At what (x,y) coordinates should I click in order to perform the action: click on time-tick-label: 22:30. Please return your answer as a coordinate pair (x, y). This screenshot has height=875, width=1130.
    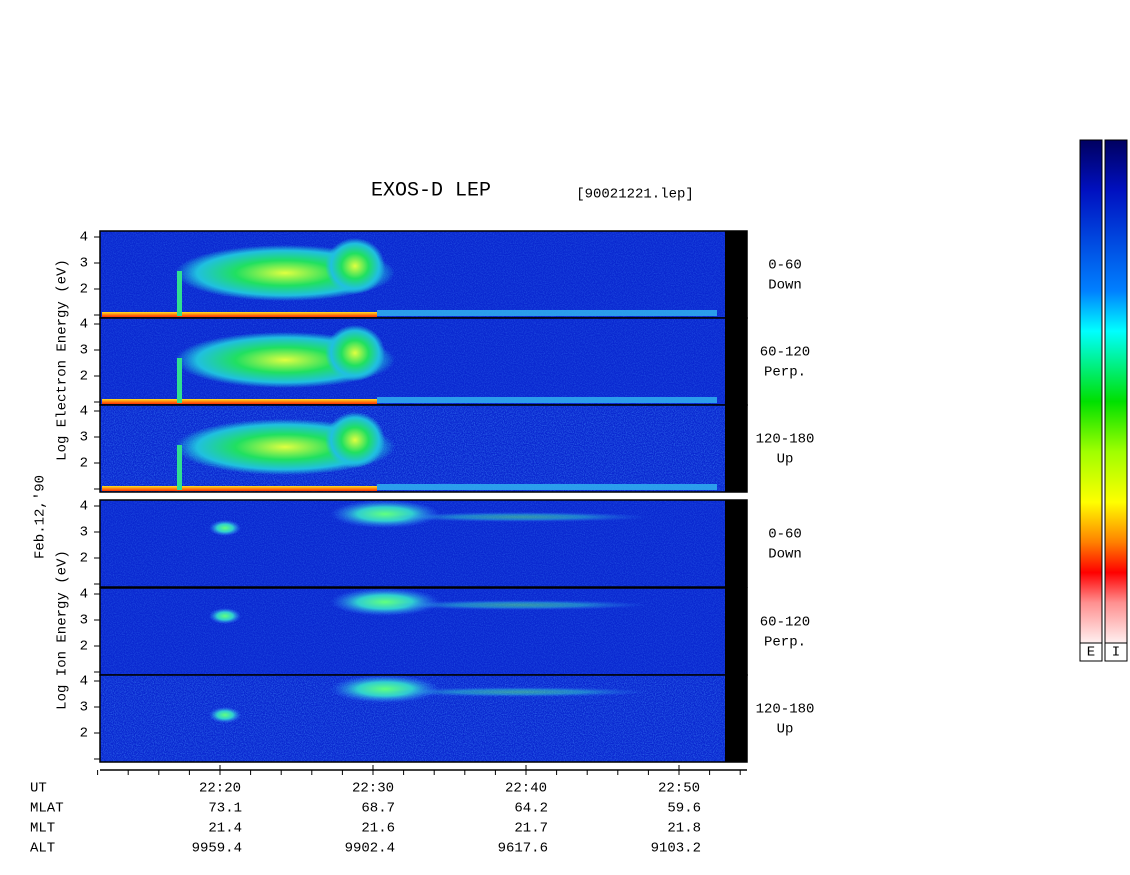
    Looking at the image, I should click on (373, 789).